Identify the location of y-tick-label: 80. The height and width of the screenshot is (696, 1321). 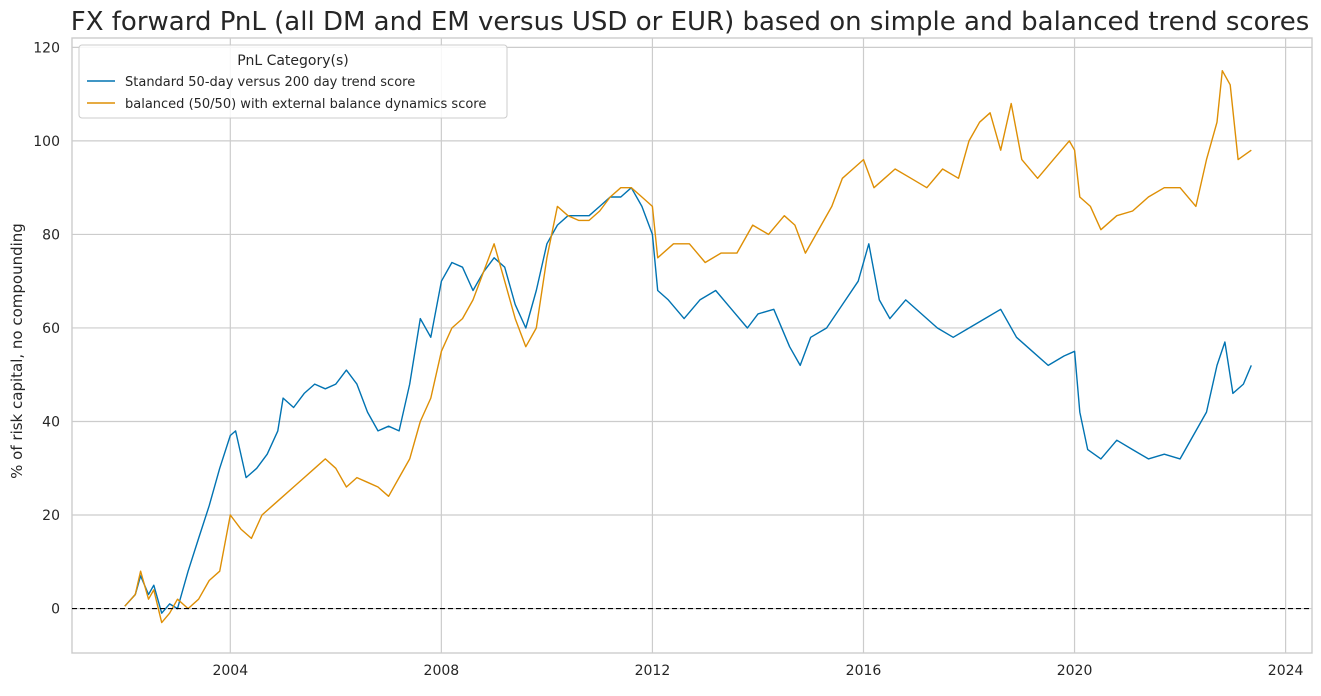
(51, 235).